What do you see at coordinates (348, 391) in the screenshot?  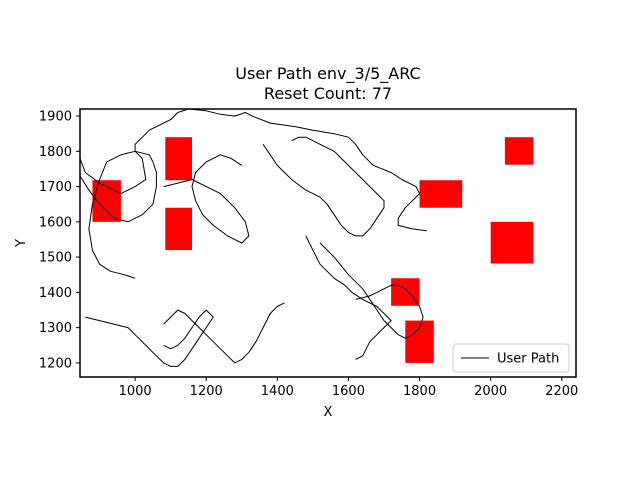 I see `x-tick-label-1600: 1600` at bounding box center [348, 391].